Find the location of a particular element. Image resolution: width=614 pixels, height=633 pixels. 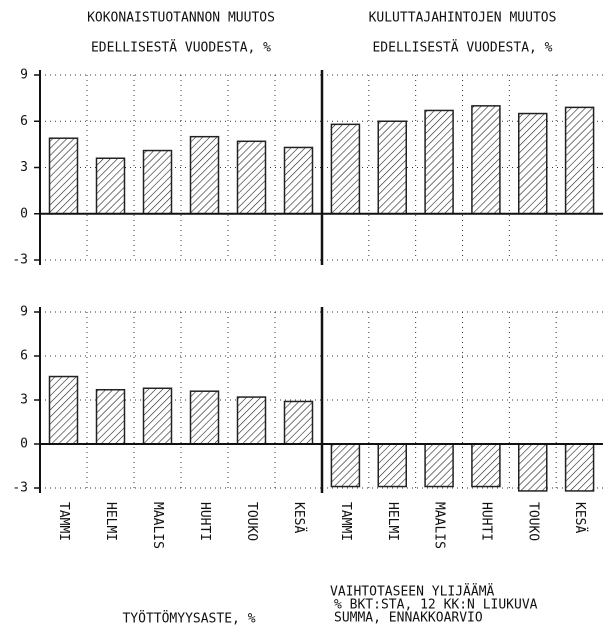

chart-title: KULUTTAJAHINTOJEN MUUTOS is located at coordinates (463, 18).